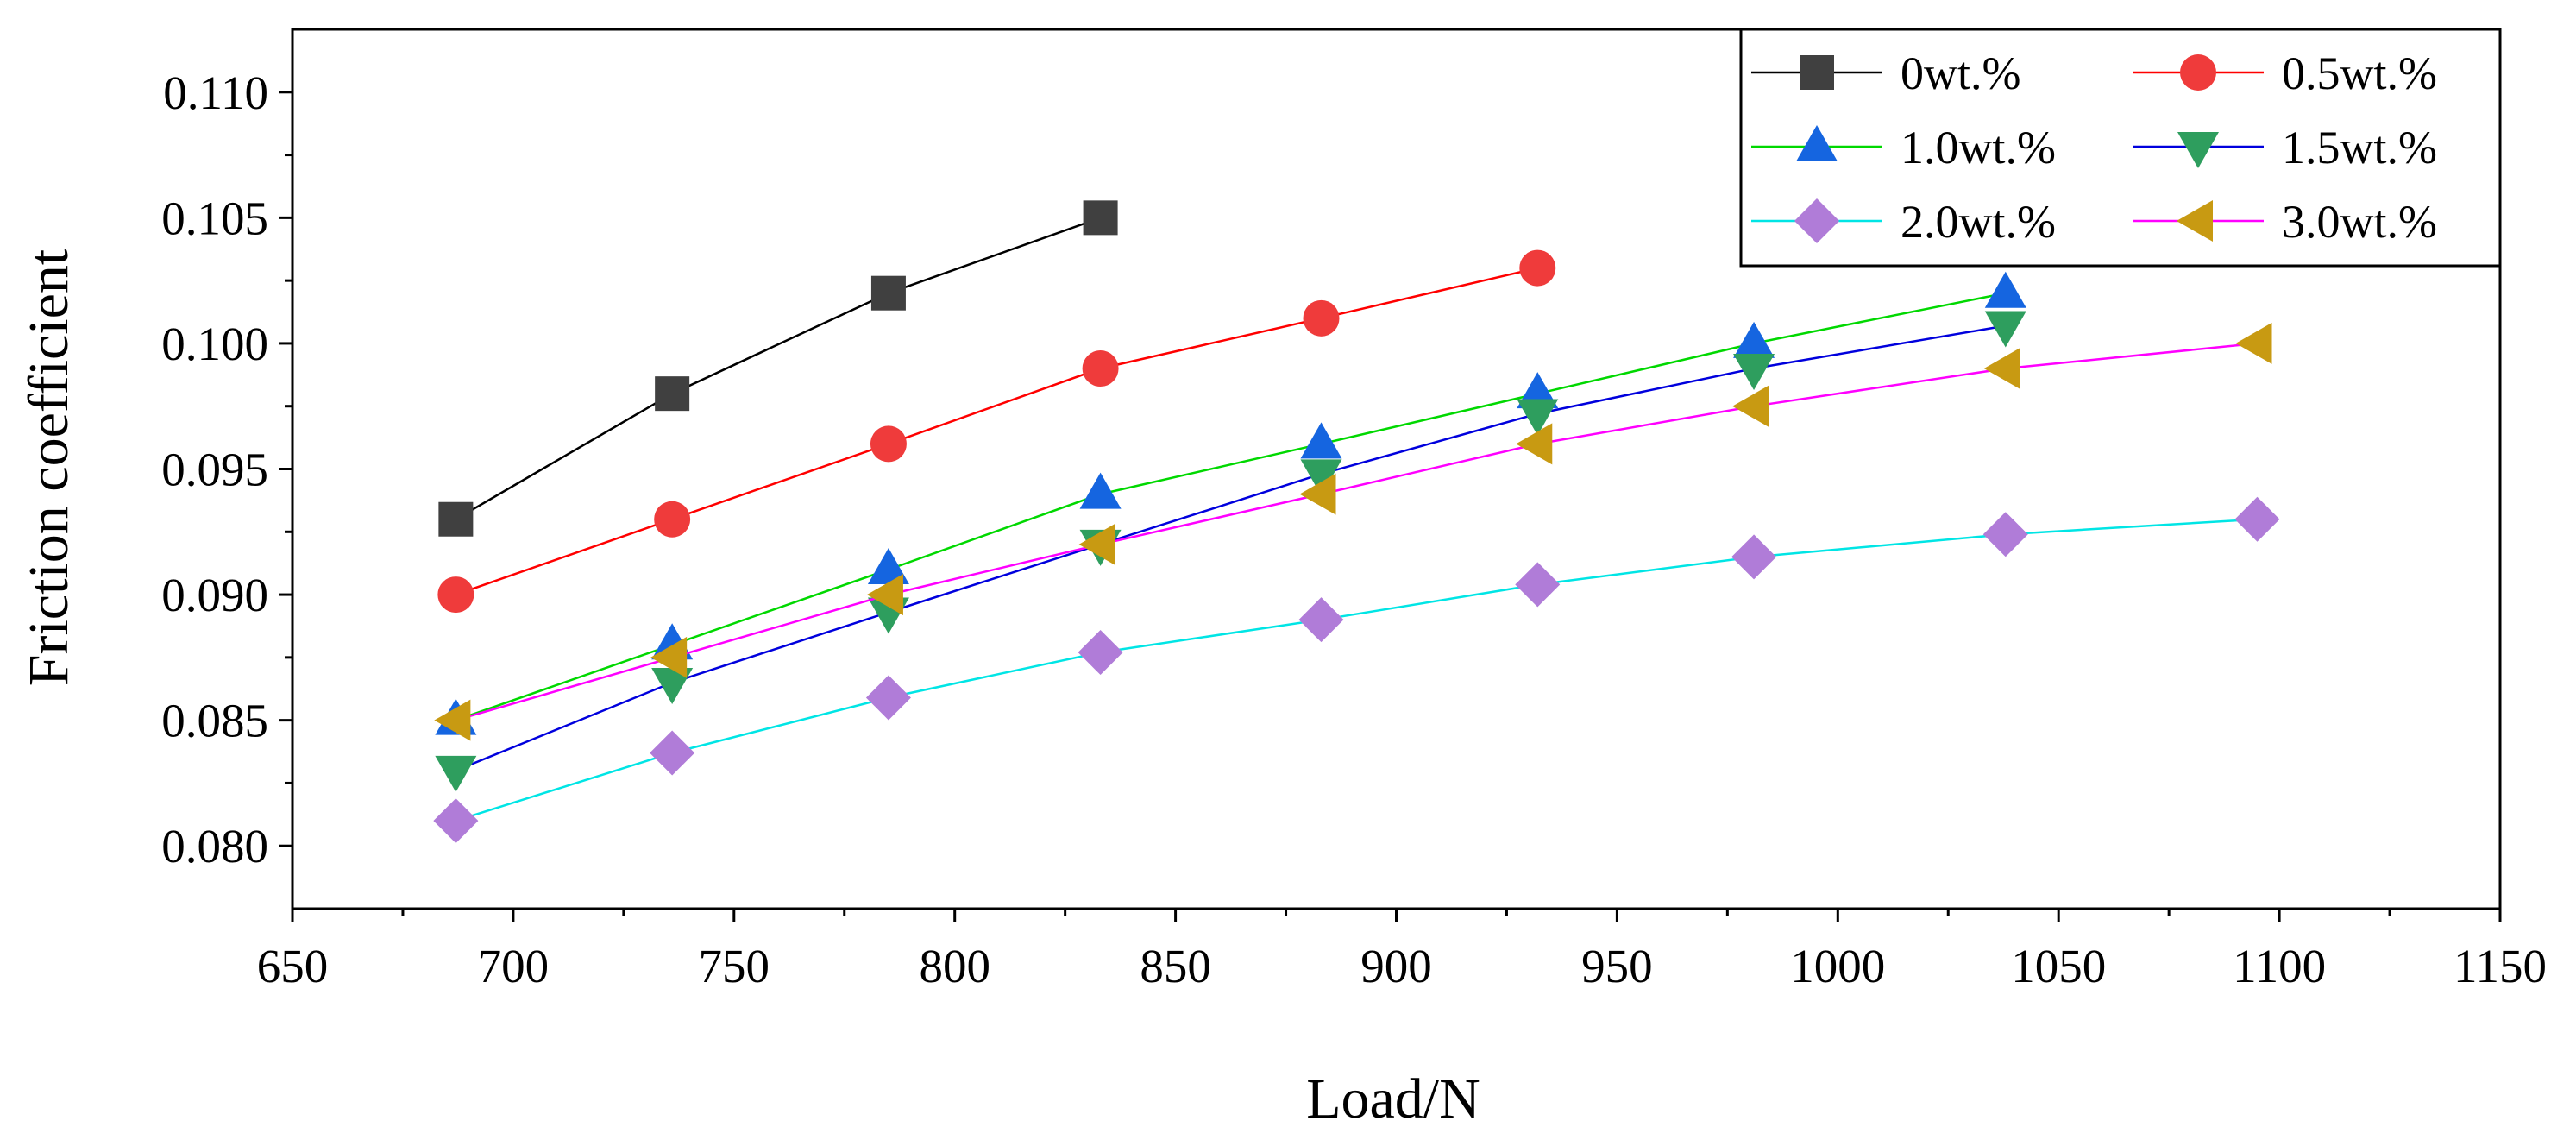 This screenshot has width=2576, height=1146. Describe the element at coordinates (214, 218) in the screenshot. I see `y-tick-label: 0.105` at that location.